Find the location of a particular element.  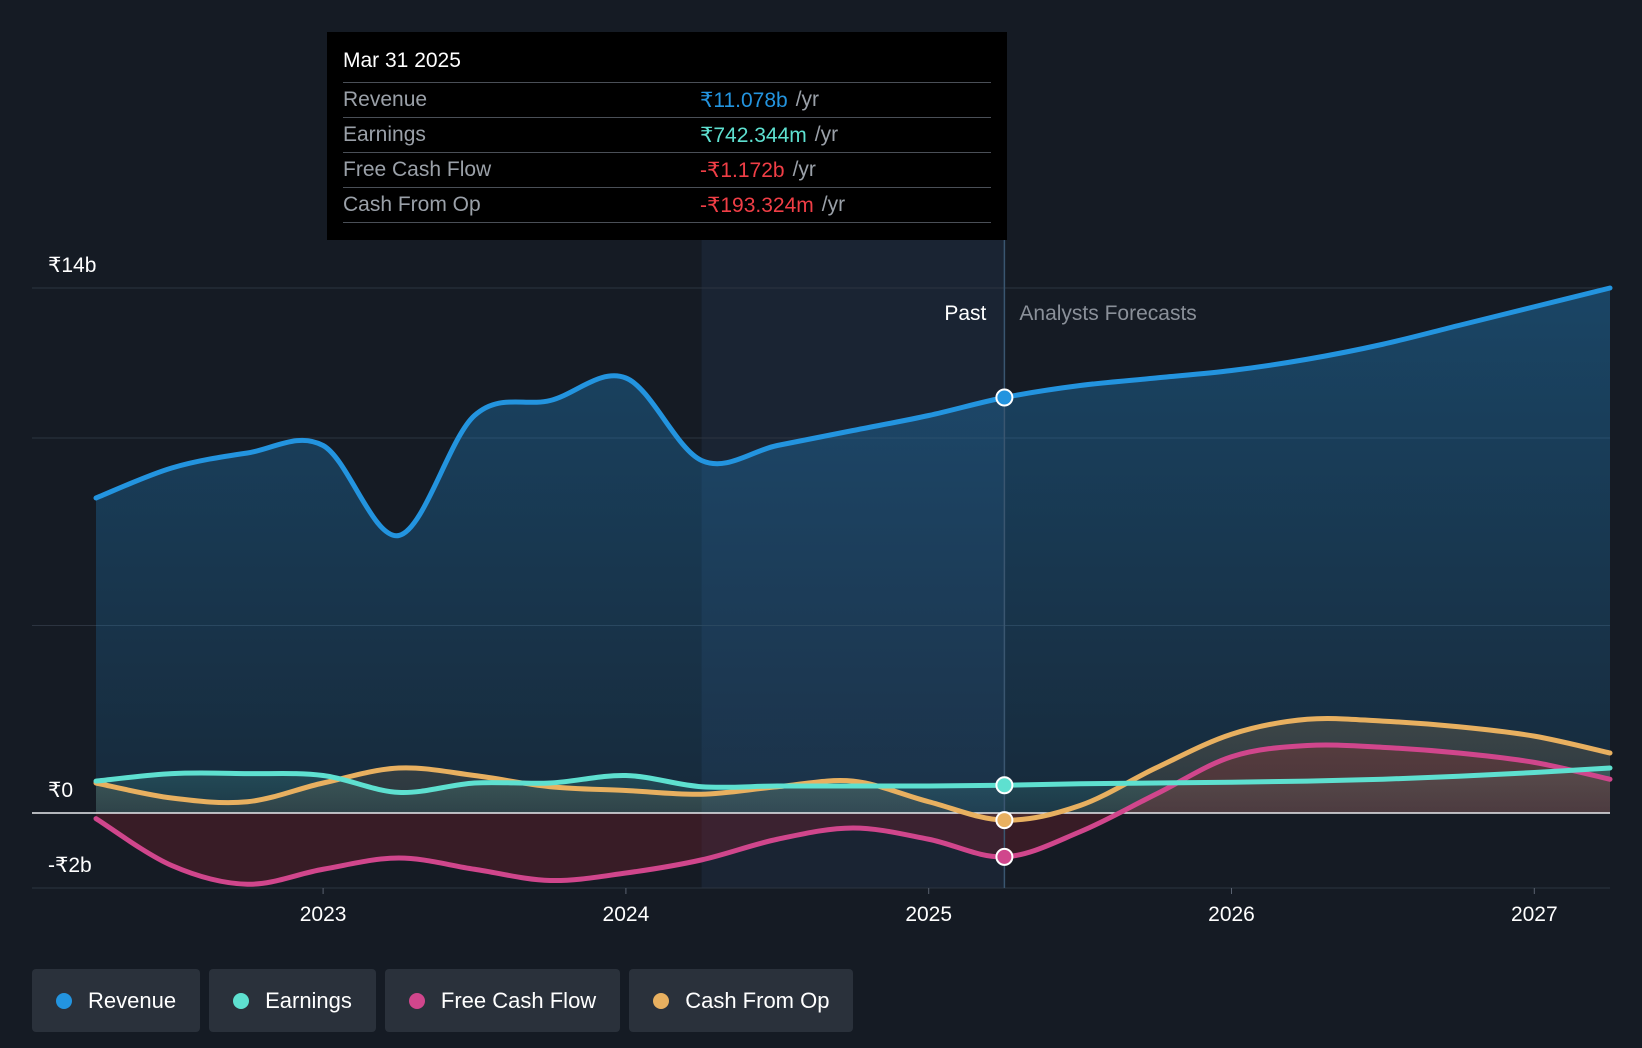

legend-label: Earnings is located at coordinates (308, 1000).